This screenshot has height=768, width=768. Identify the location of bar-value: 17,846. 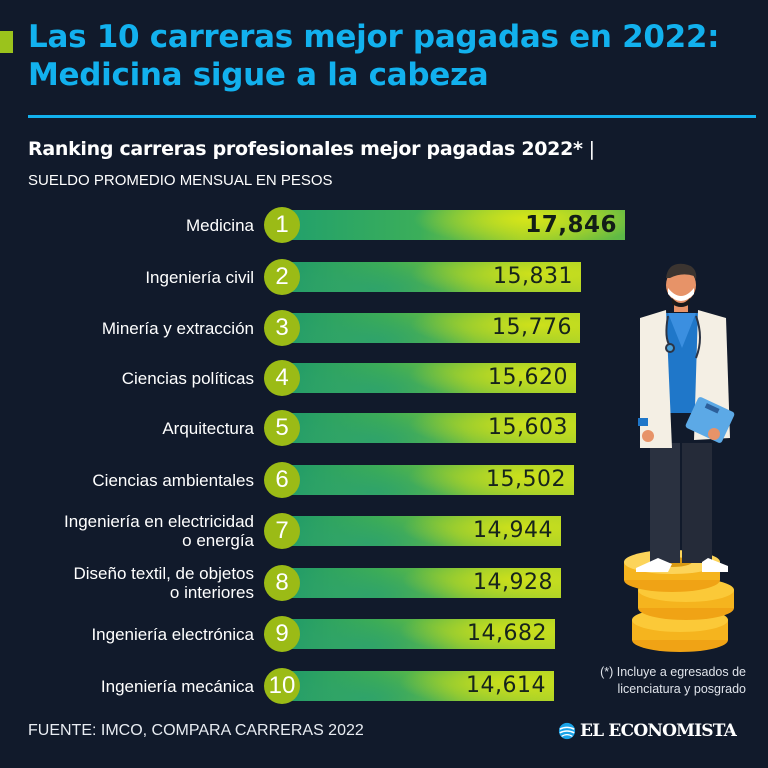
(571, 225).